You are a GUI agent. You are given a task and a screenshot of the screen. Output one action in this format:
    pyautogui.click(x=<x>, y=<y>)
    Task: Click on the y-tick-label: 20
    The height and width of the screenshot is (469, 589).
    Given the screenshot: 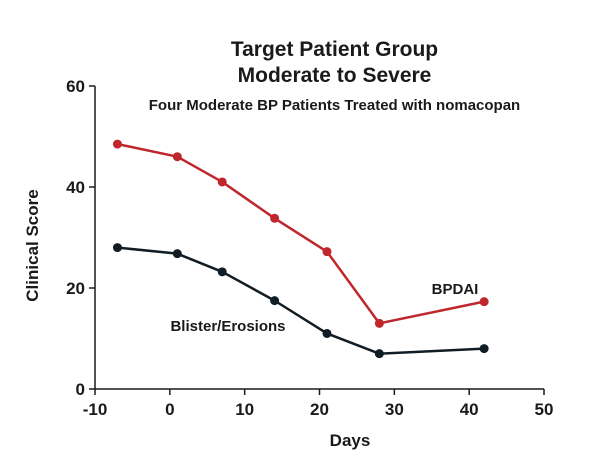 What is the action you would take?
    pyautogui.click(x=75, y=288)
    